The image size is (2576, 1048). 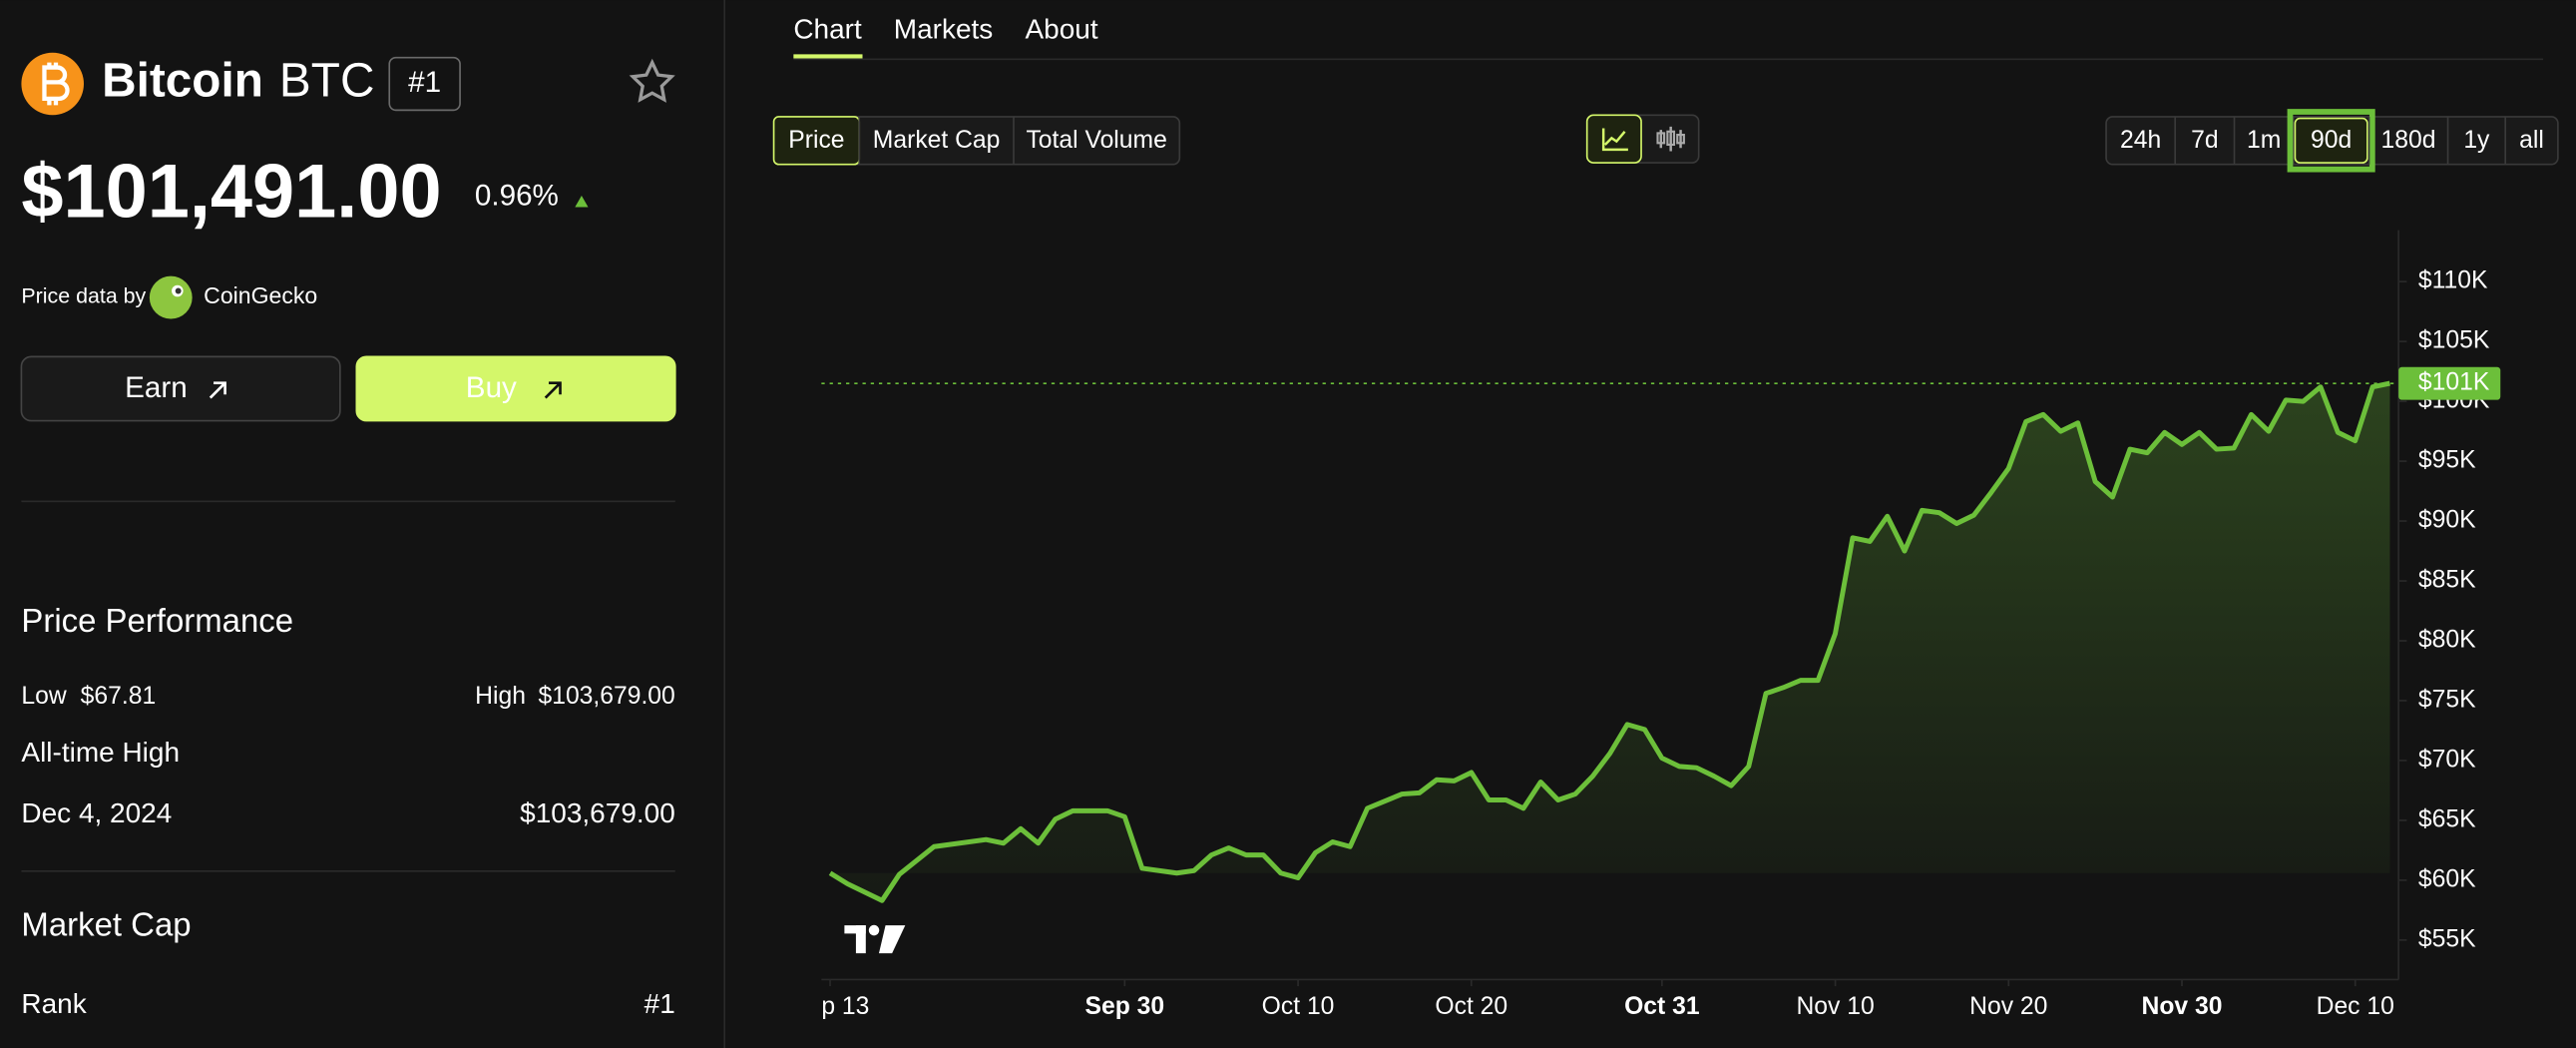 What do you see at coordinates (96, 813) in the screenshot?
I see `ath-date: Dec 4, 2024` at bounding box center [96, 813].